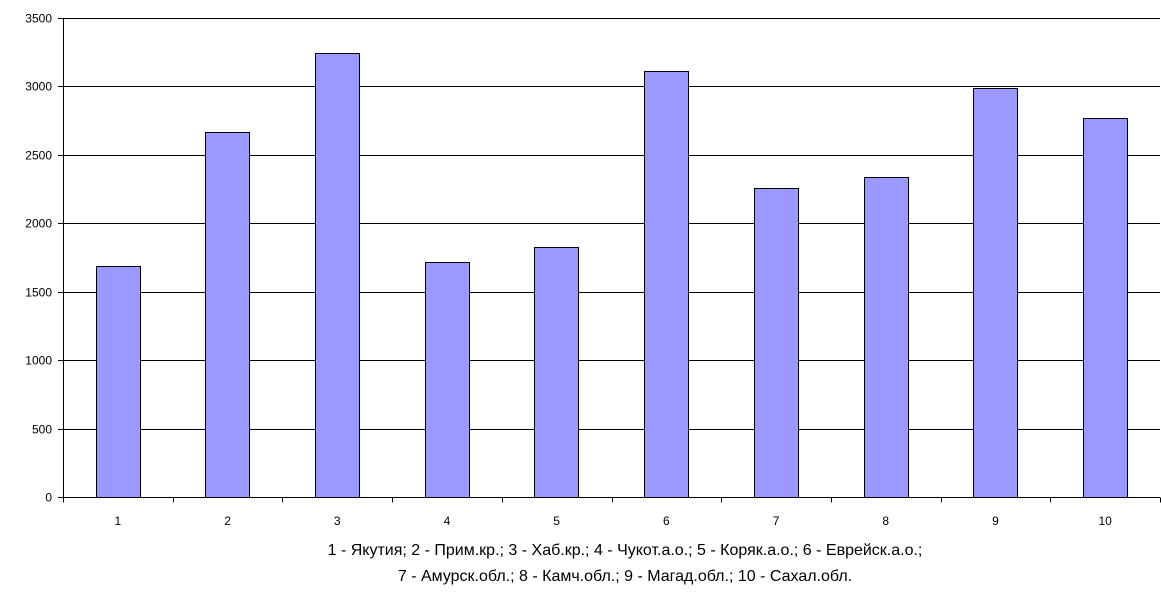 This screenshot has width=1161, height=595. Describe the element at coordinates (614, 521) in the screenshot. I see `x-tick-labels: 1 2 3 4 5 6 7 8 9 10` at that location.